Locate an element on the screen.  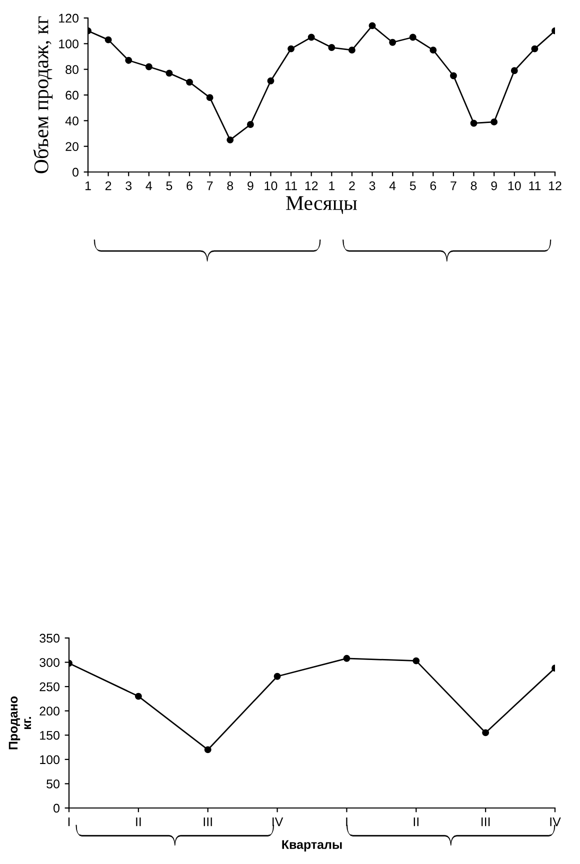
y-tick-label: 60 is located at coordinates (72, 95).